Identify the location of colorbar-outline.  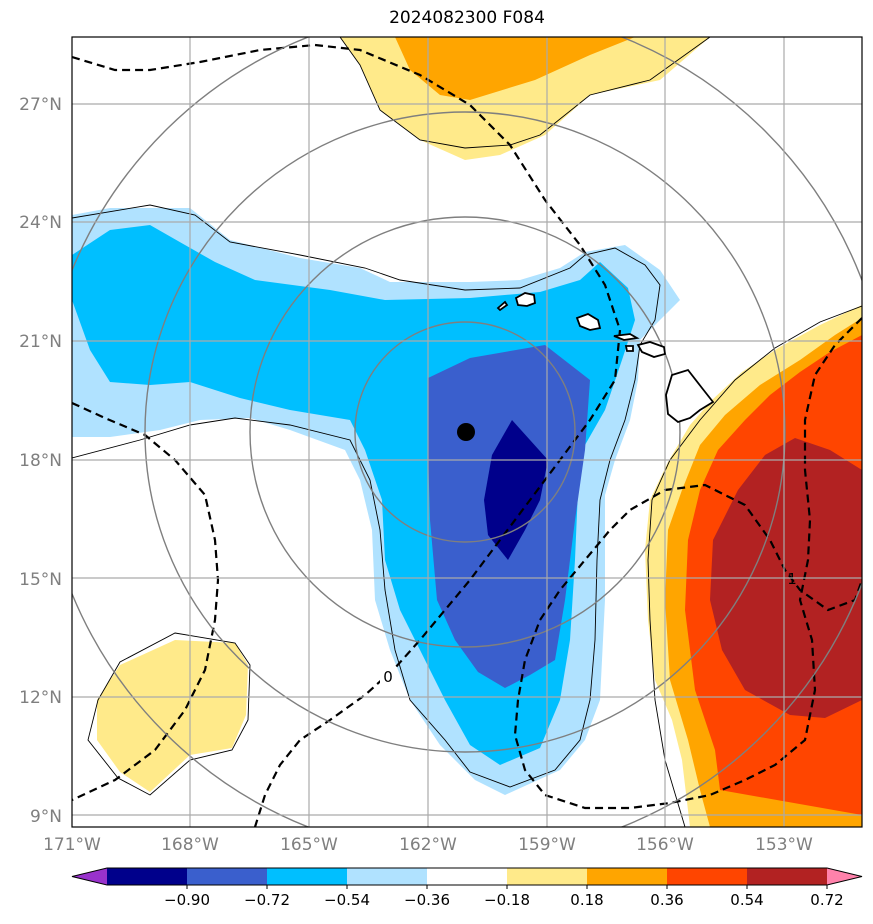
(467, 876).